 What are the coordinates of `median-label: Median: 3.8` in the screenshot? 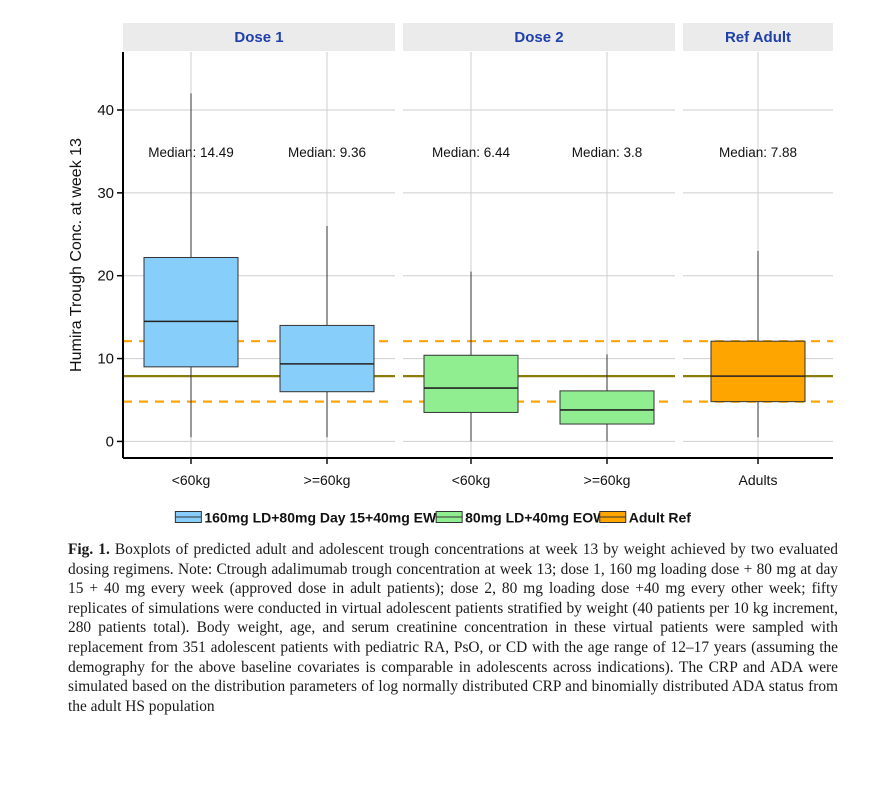 It's located at (607, 152).